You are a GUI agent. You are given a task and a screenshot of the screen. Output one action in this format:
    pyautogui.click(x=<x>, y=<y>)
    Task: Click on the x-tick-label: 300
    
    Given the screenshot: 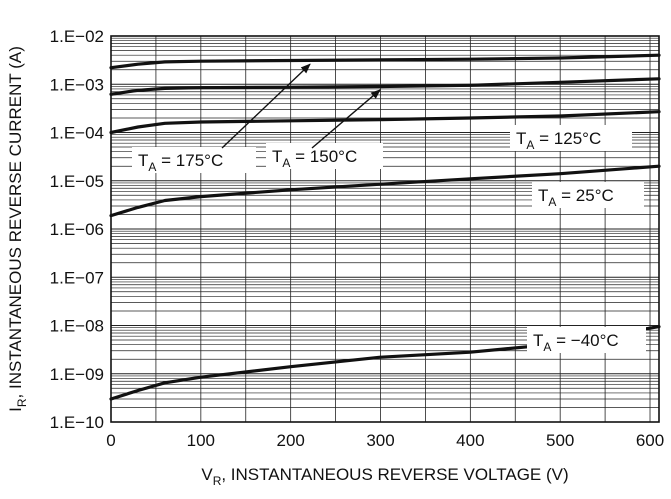 What is the action you would take?
    pyautogui.click(x=380, y=440)
    